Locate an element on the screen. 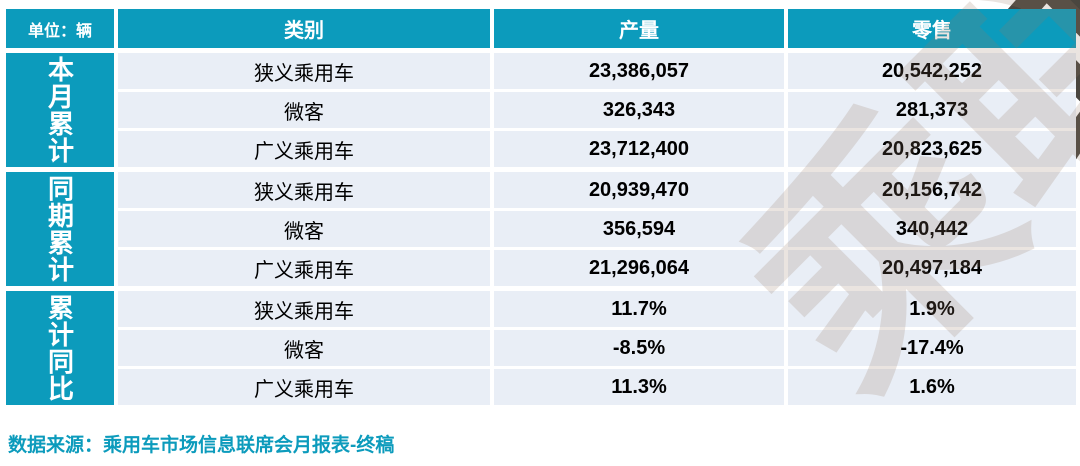 This screenshot has height=466, width=1080. group-label: 本月累计 is located at coordinates (60, 110).